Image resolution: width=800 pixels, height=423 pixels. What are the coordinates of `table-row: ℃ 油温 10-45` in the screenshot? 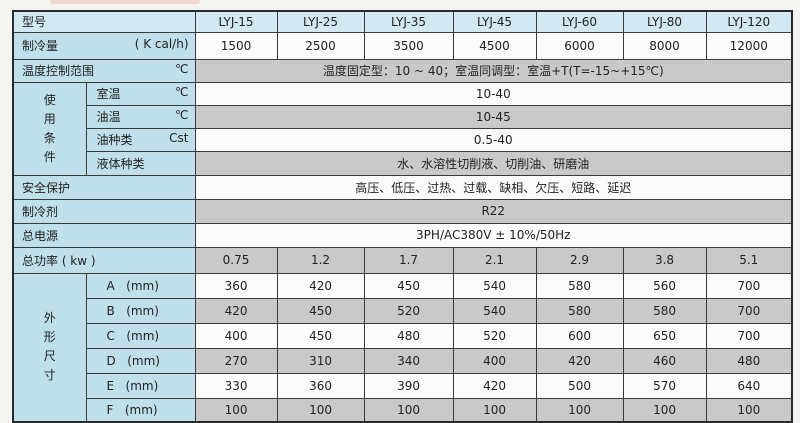 It's located at (403, 116).